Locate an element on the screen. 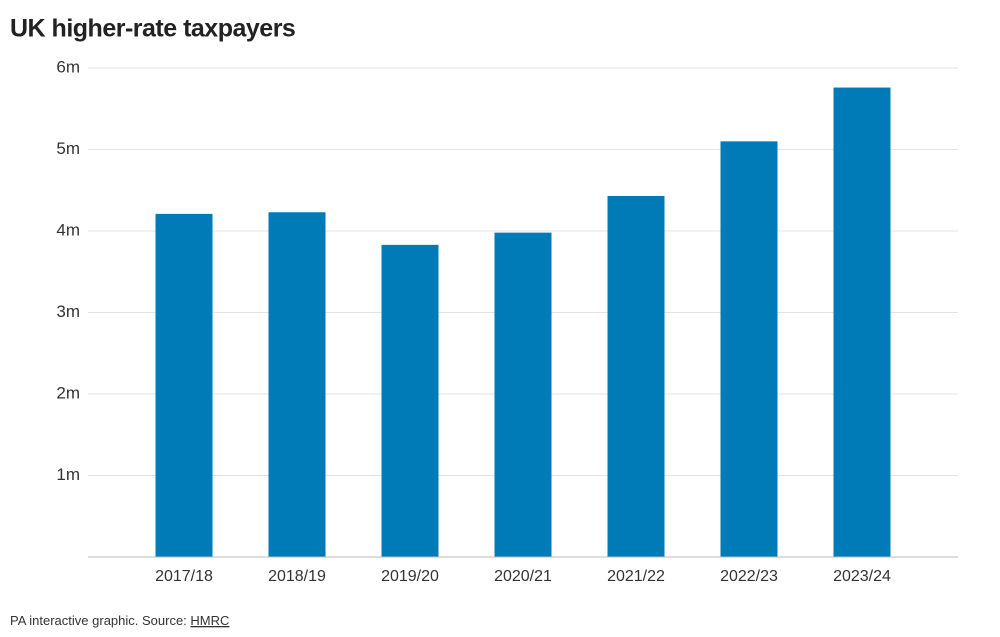 This screenshot has width=1000, height=637. y-tick-label: 4m is located at coordinates (68, 229).